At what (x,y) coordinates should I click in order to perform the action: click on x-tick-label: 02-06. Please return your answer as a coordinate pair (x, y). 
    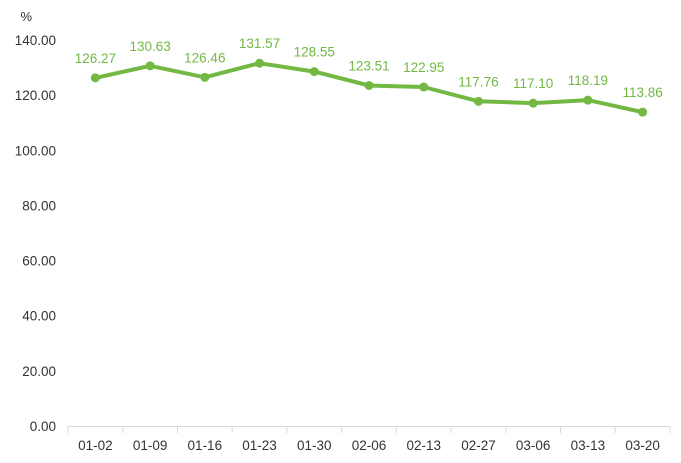
    Looking at the image, I should click on (369, 445).